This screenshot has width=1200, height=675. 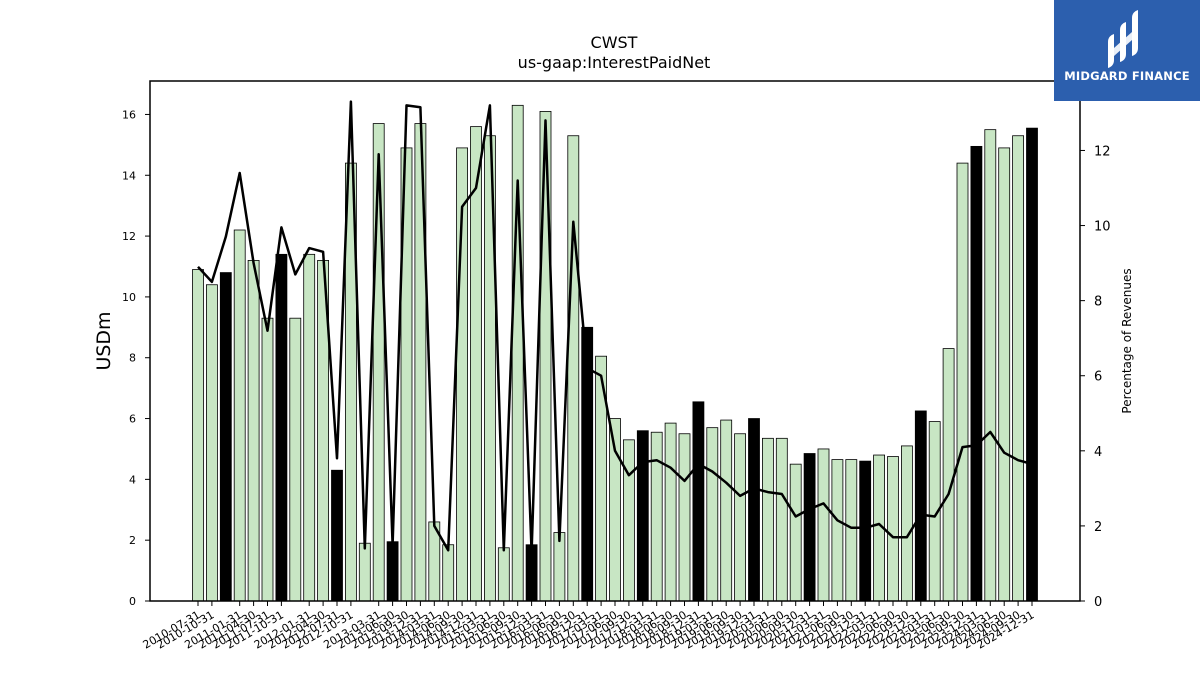 I want to click on y2-tick-label: 2, so click(x=1098, y=527).